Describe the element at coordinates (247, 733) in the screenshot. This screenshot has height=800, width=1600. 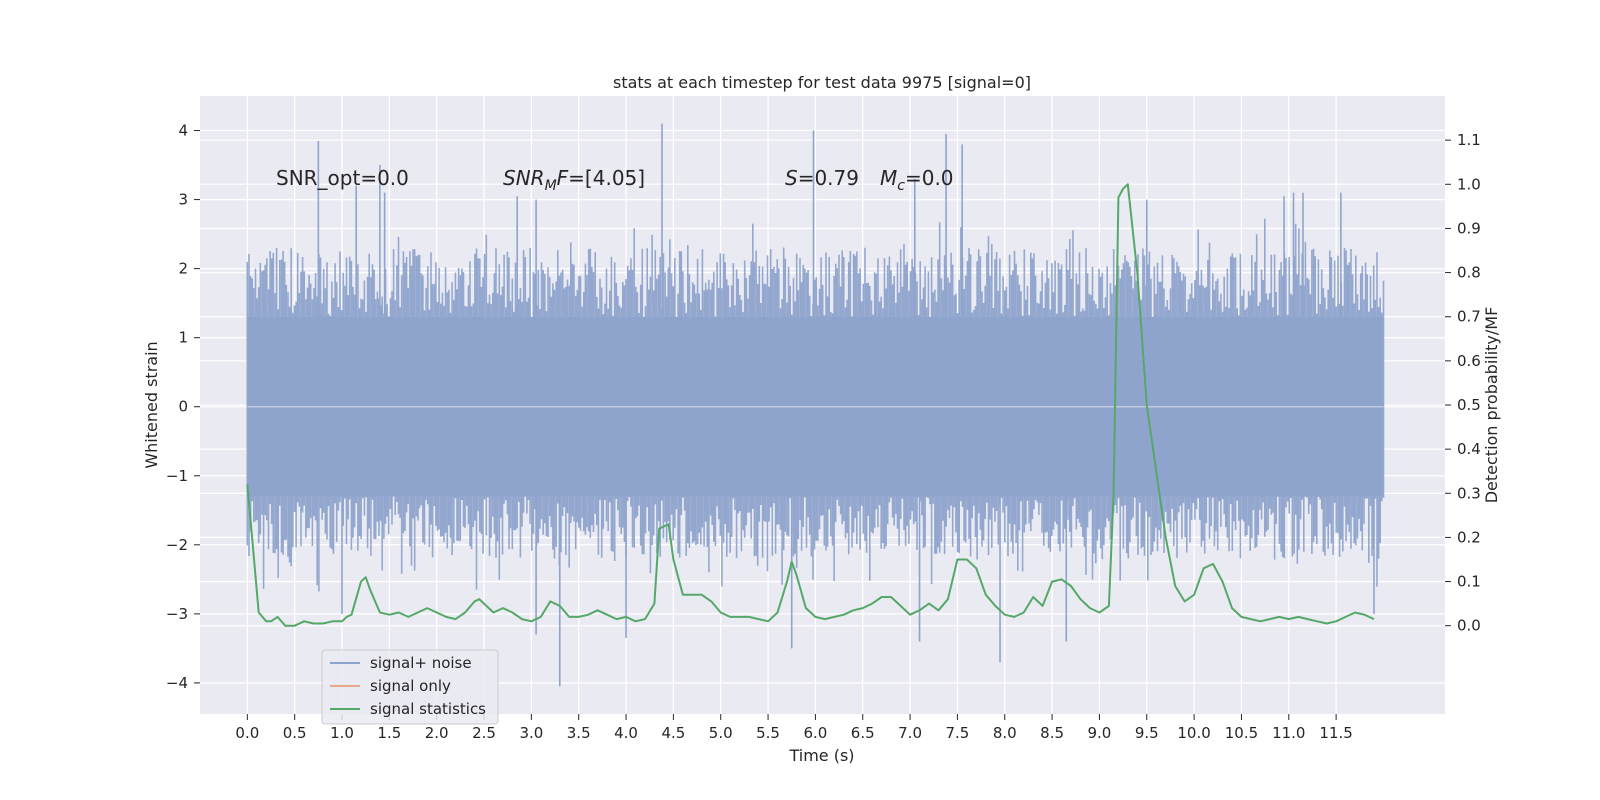
I see `x-tick-label: 0.0` at that location.